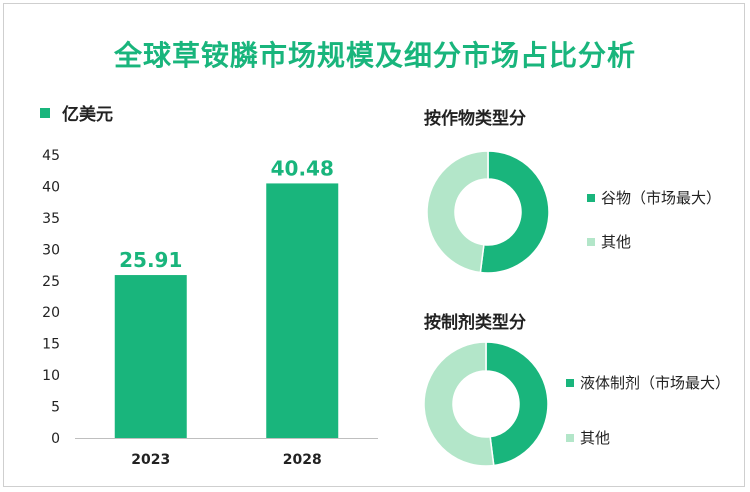 This screenshot has width=750, height=492. I want to click on legend-label-crop-1: 其他, so click(616, 242).